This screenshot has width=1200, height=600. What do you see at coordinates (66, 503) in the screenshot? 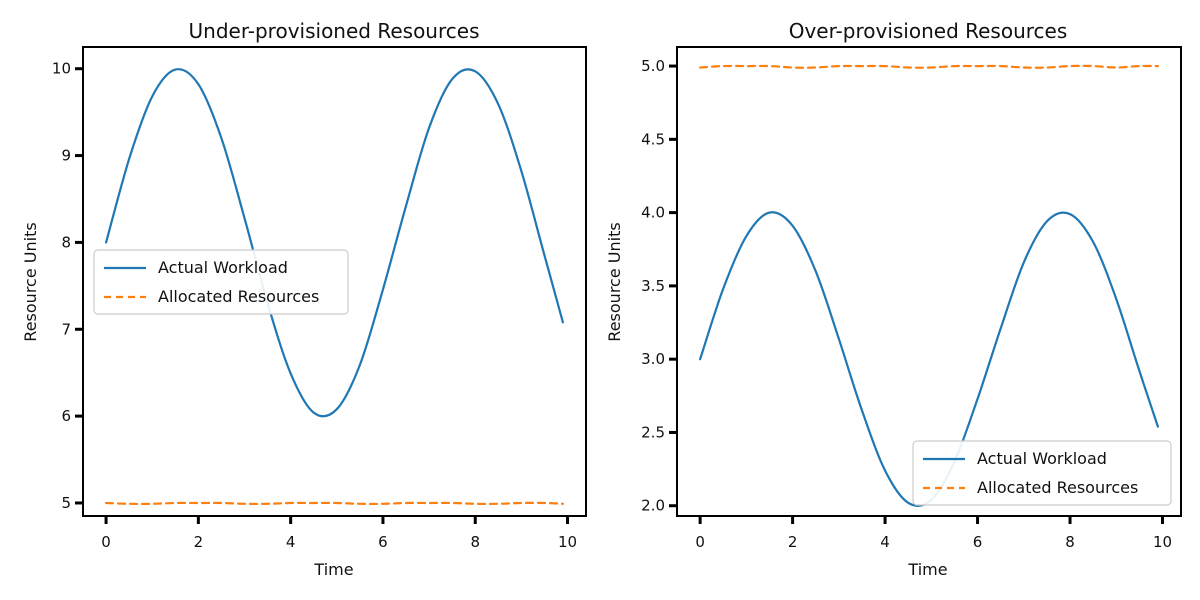
I see `y-tick-label: 5` at bounding box center [66, 503].